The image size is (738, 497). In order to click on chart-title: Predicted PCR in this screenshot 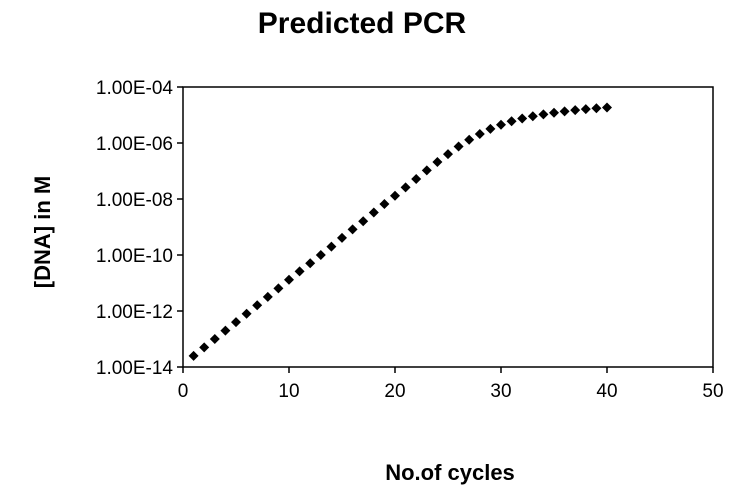, I will do `click(362, 23)`.